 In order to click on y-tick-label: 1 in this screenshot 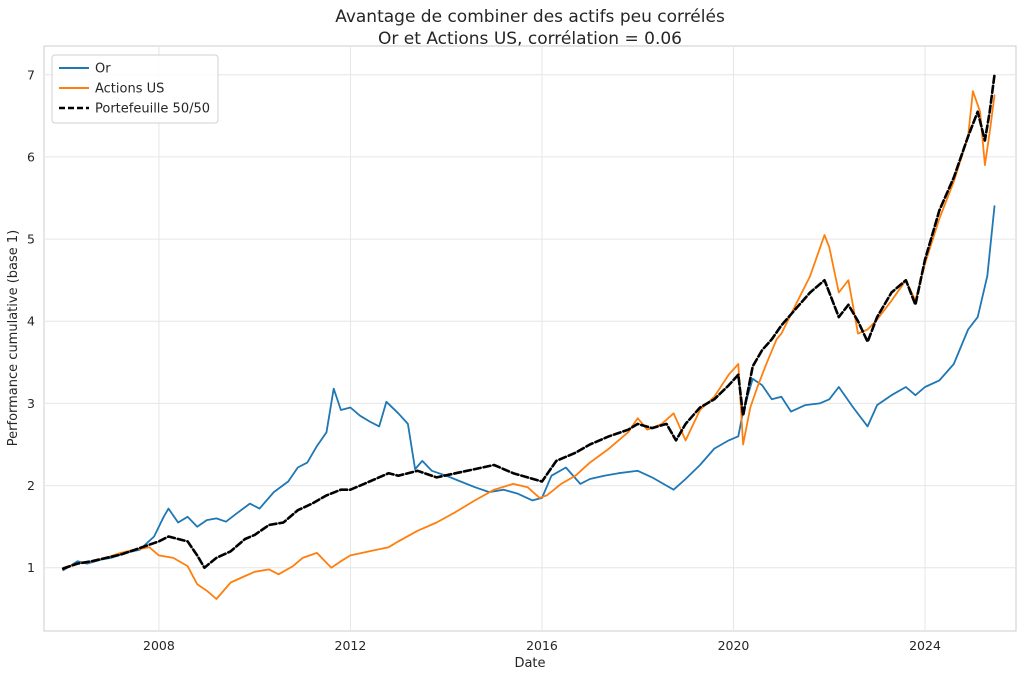, I will do `click(31, 567)`.